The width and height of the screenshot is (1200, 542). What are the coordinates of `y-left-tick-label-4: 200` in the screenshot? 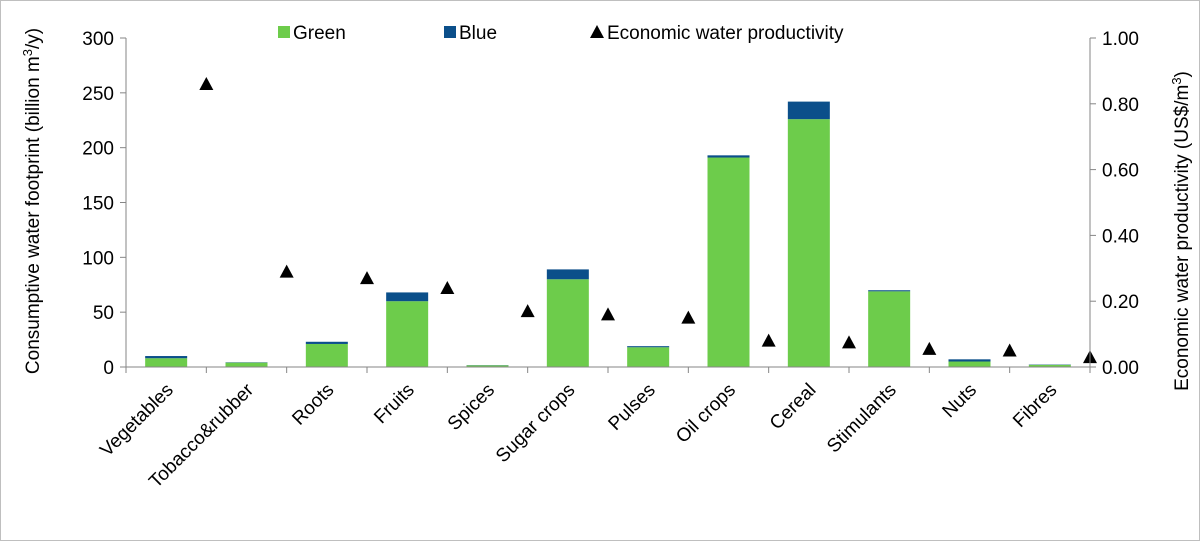 It's located at (98, 149).